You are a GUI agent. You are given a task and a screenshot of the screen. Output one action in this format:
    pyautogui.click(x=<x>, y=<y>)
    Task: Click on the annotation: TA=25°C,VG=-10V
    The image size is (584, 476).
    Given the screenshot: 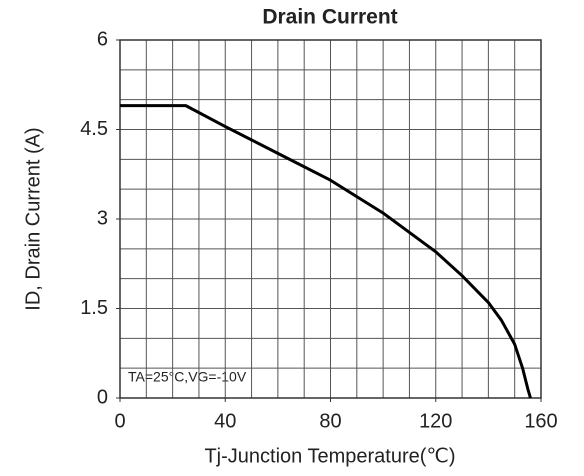 What is the action you would take?
    pyautogui.click(x=187, y=377)
    